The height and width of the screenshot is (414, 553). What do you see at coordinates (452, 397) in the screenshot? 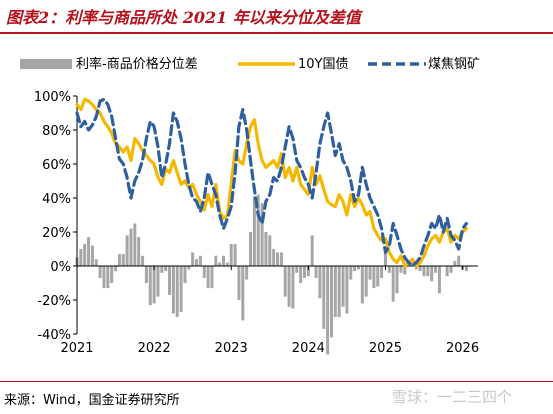
I see `watermark: 雪球：一二三四个` at bounding box center [452, 397].